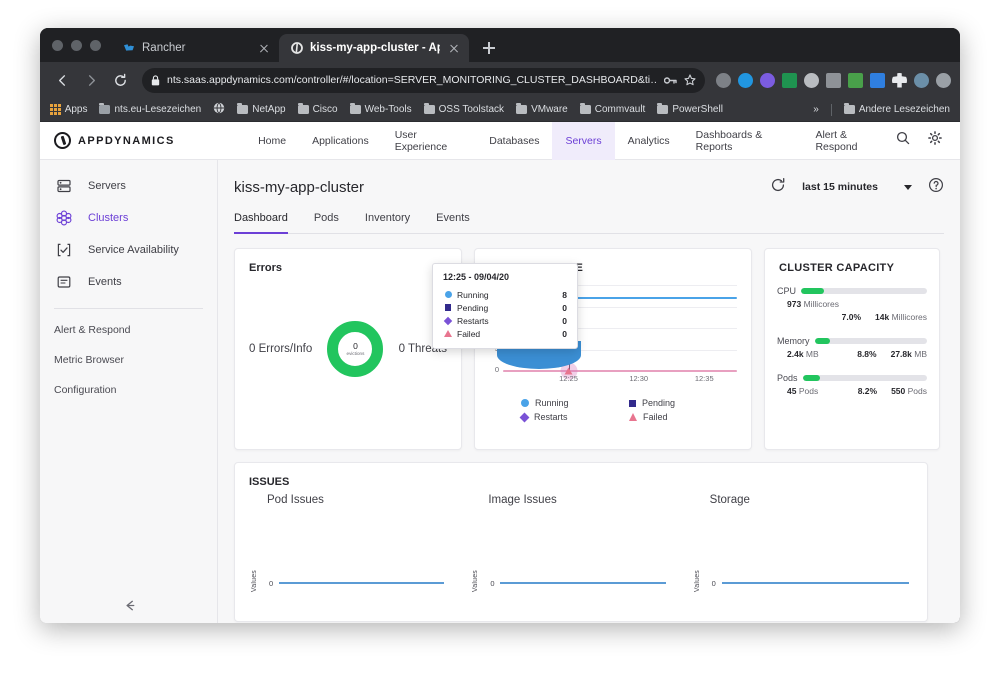  What do you see at coordinates (816, 109) in the screenshot?
I see `bookmarks-overflow-button: »` at bounding box center [816, 109].